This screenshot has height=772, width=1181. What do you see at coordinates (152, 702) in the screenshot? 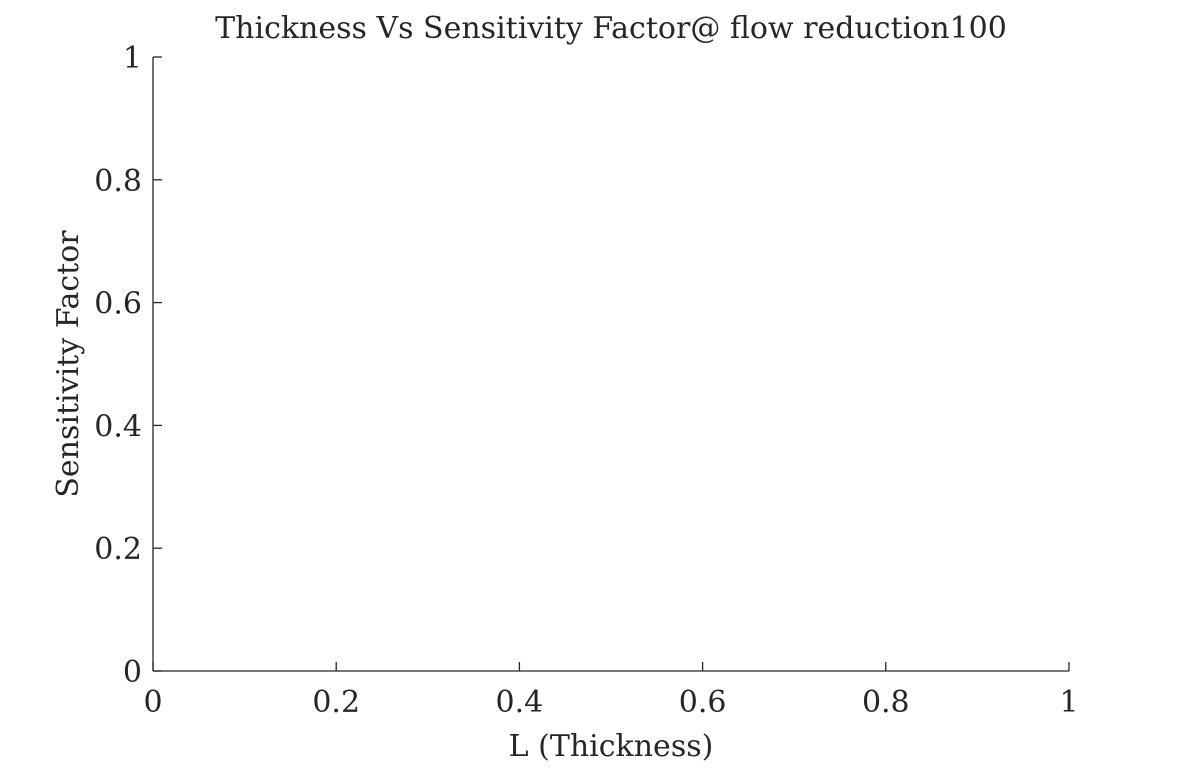
I see `x-tick-label: 0` at bounding box center [152, 702].